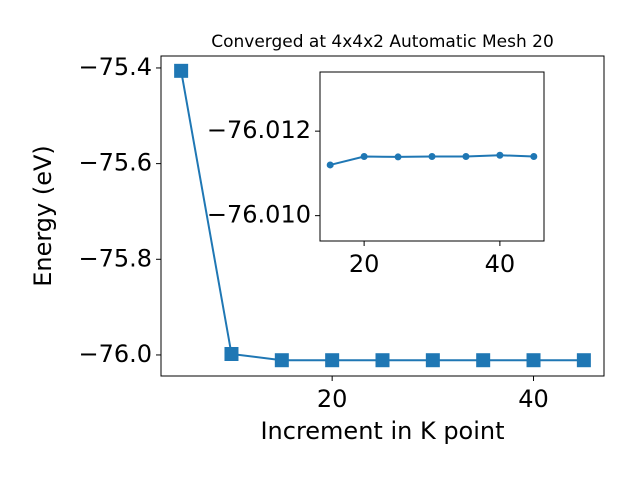 This screenshot has height=480, width=640. I want to click on y-tick-label: −76.012, so click(259, 130).